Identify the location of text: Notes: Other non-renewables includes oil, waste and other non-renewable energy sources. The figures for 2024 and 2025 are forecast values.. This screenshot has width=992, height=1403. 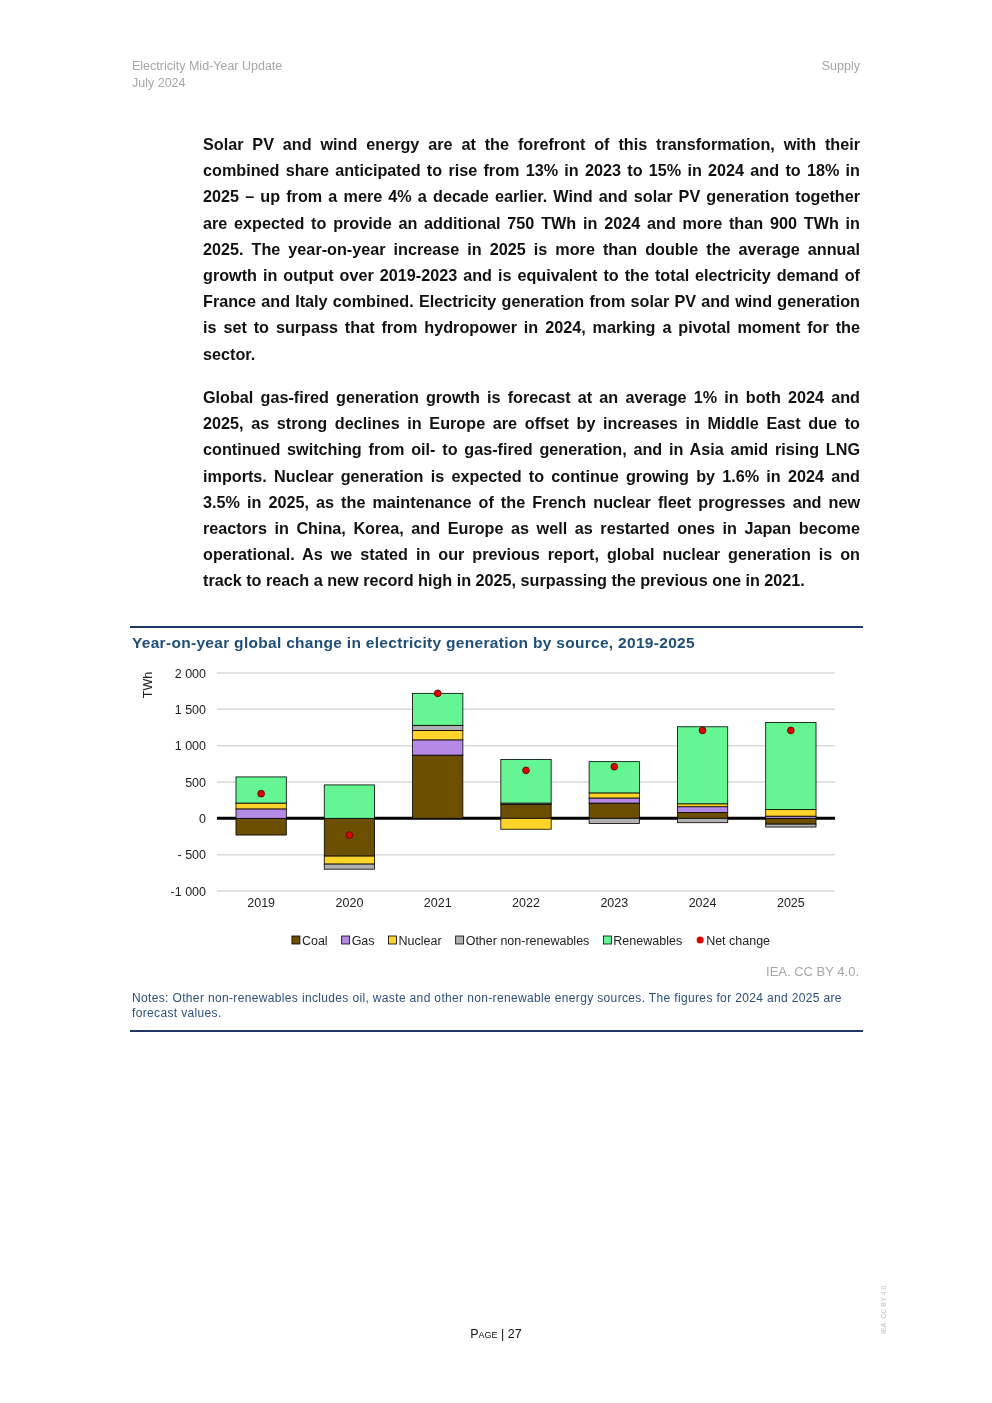
(487, 1006).